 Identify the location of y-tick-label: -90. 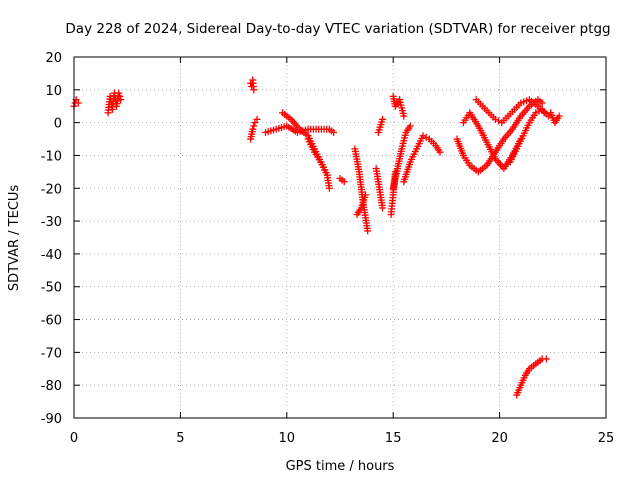
(51, 419).